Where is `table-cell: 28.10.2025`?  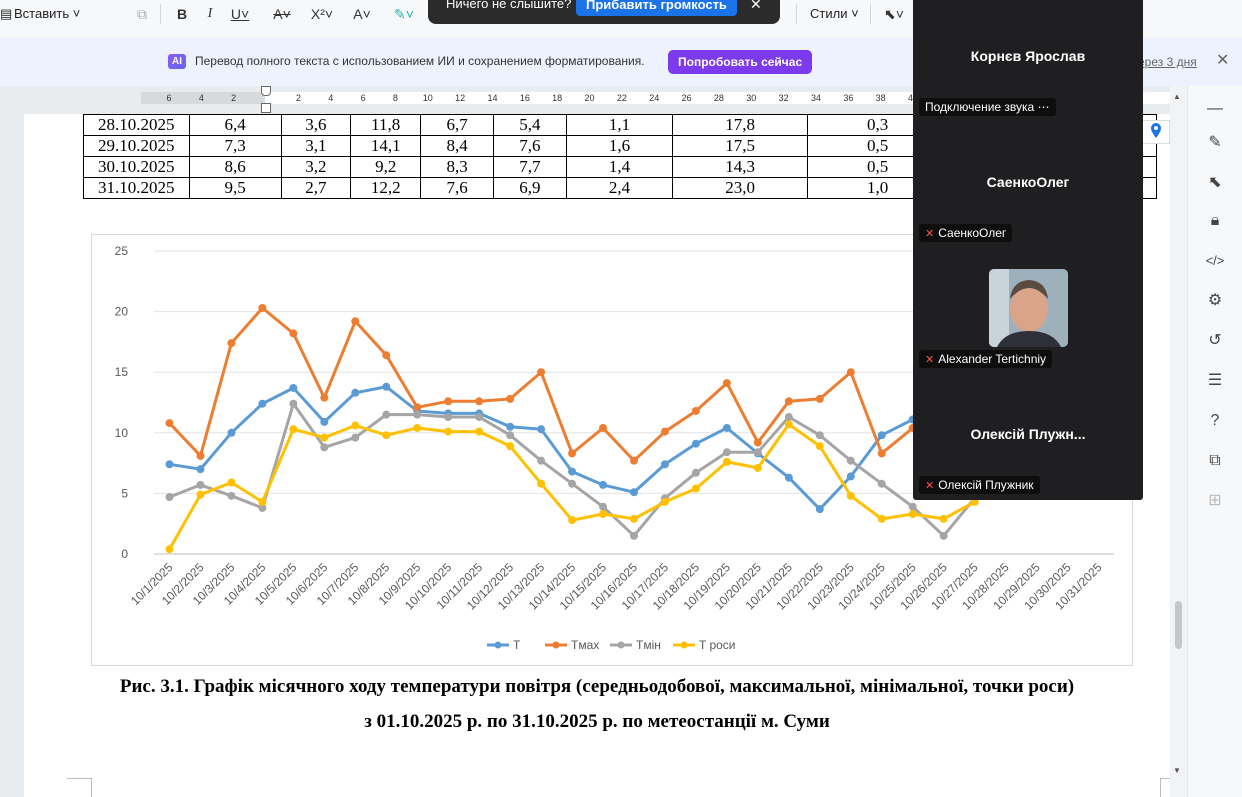
table-cell: 28.10.2025 is located at coordinates (136, 125).